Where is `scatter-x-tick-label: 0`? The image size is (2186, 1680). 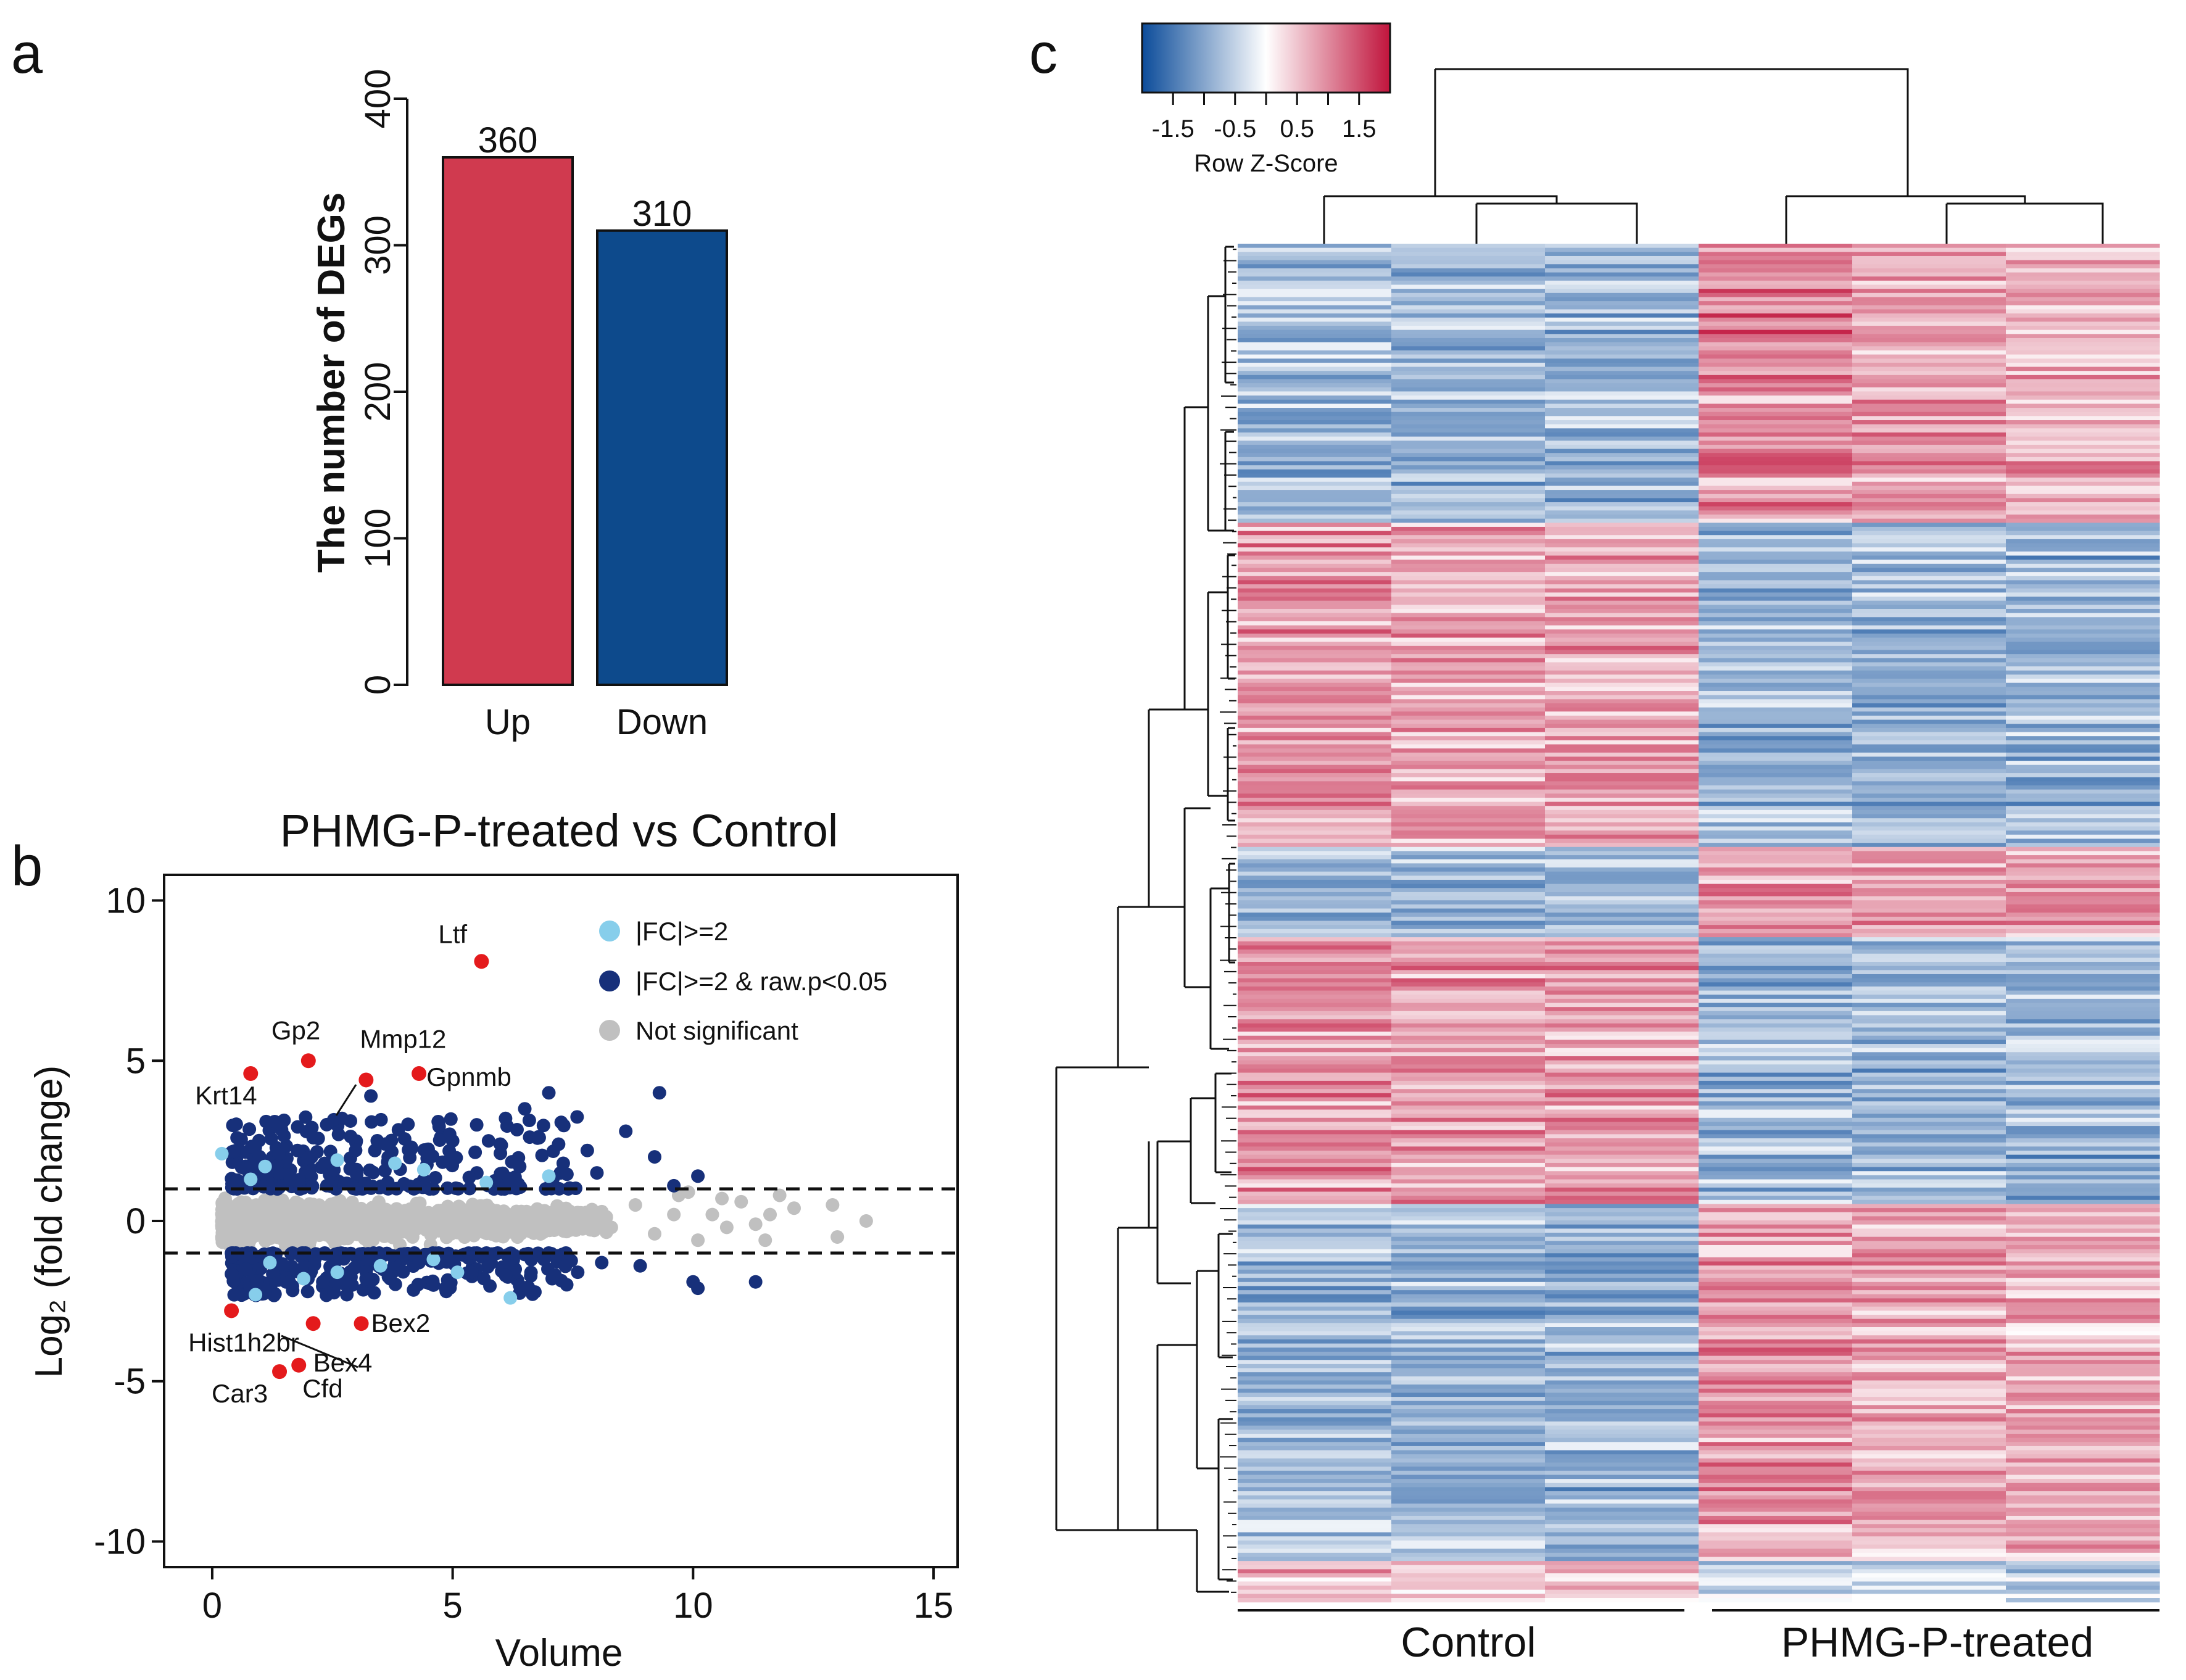
scatter-x-tick-label: 0 is located at coordinates (212, 1606).